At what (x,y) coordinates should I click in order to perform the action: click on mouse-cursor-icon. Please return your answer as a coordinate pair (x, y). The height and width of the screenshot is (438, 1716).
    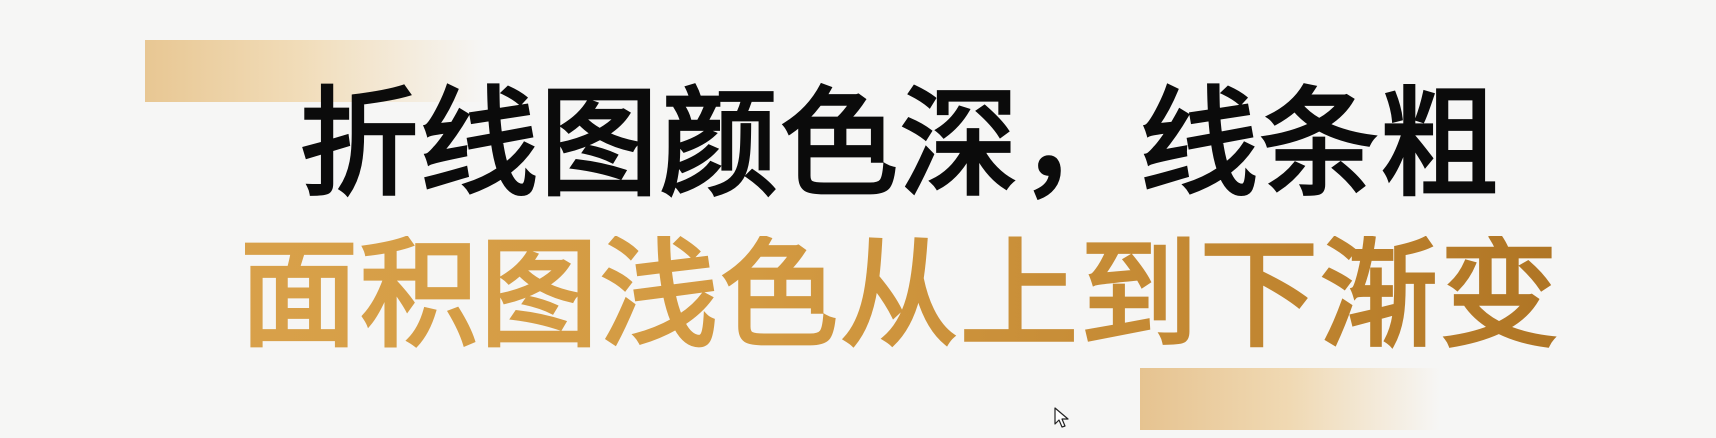
    Looking at the image, I should click on (1061, 417).